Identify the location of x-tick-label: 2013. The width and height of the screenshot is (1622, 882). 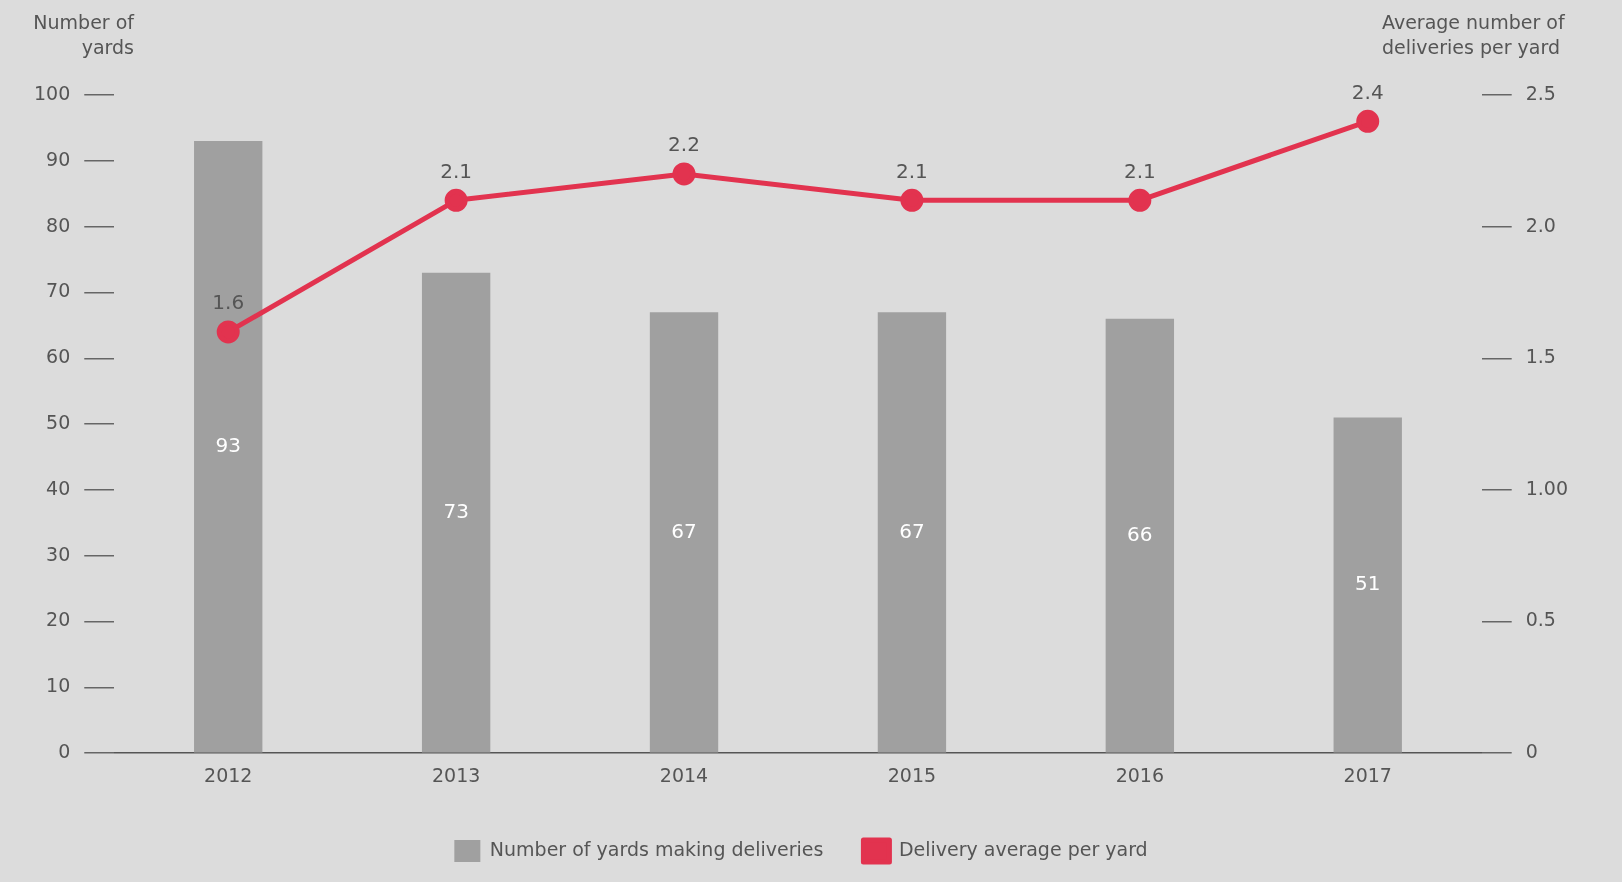
(456, 774).